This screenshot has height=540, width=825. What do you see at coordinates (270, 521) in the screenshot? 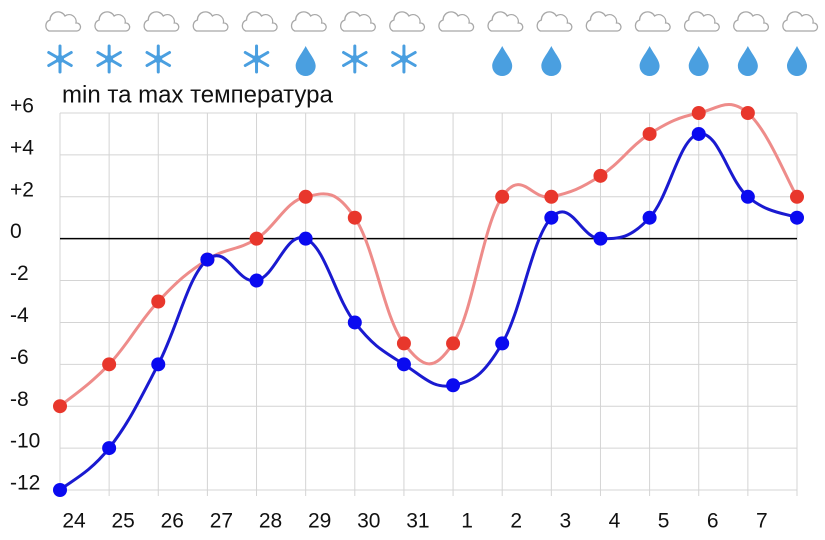
I see `x-tick-label: 28` at bounding box center [270, 521].